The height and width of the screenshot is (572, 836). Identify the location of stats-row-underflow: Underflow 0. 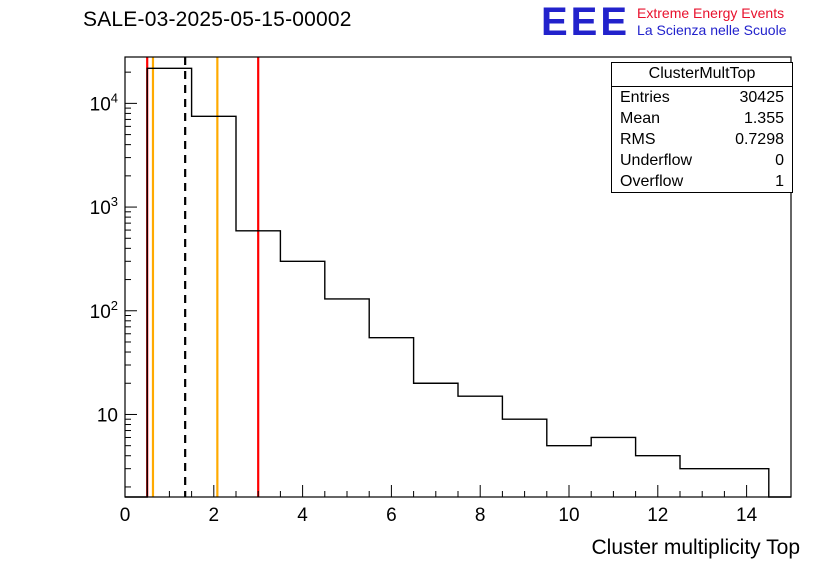
(702, 160).